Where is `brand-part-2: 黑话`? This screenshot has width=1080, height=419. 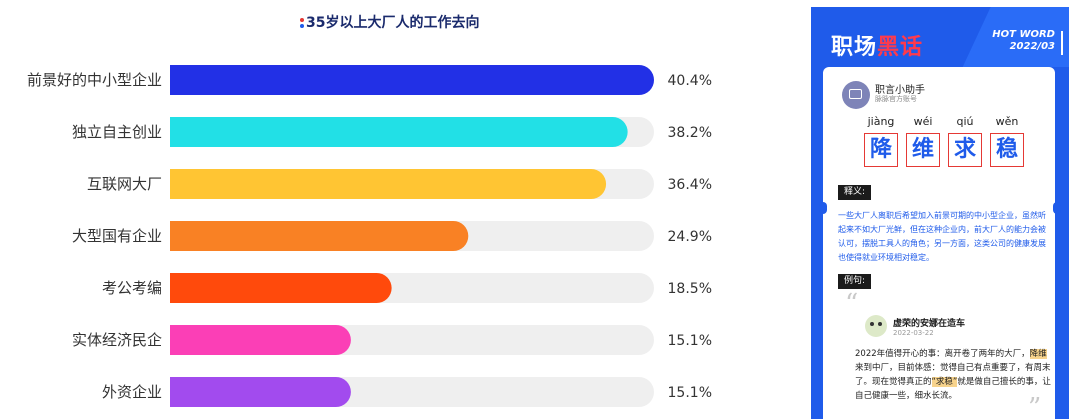
brand-part-2: 黑话 is located at coordinates (900, 47).